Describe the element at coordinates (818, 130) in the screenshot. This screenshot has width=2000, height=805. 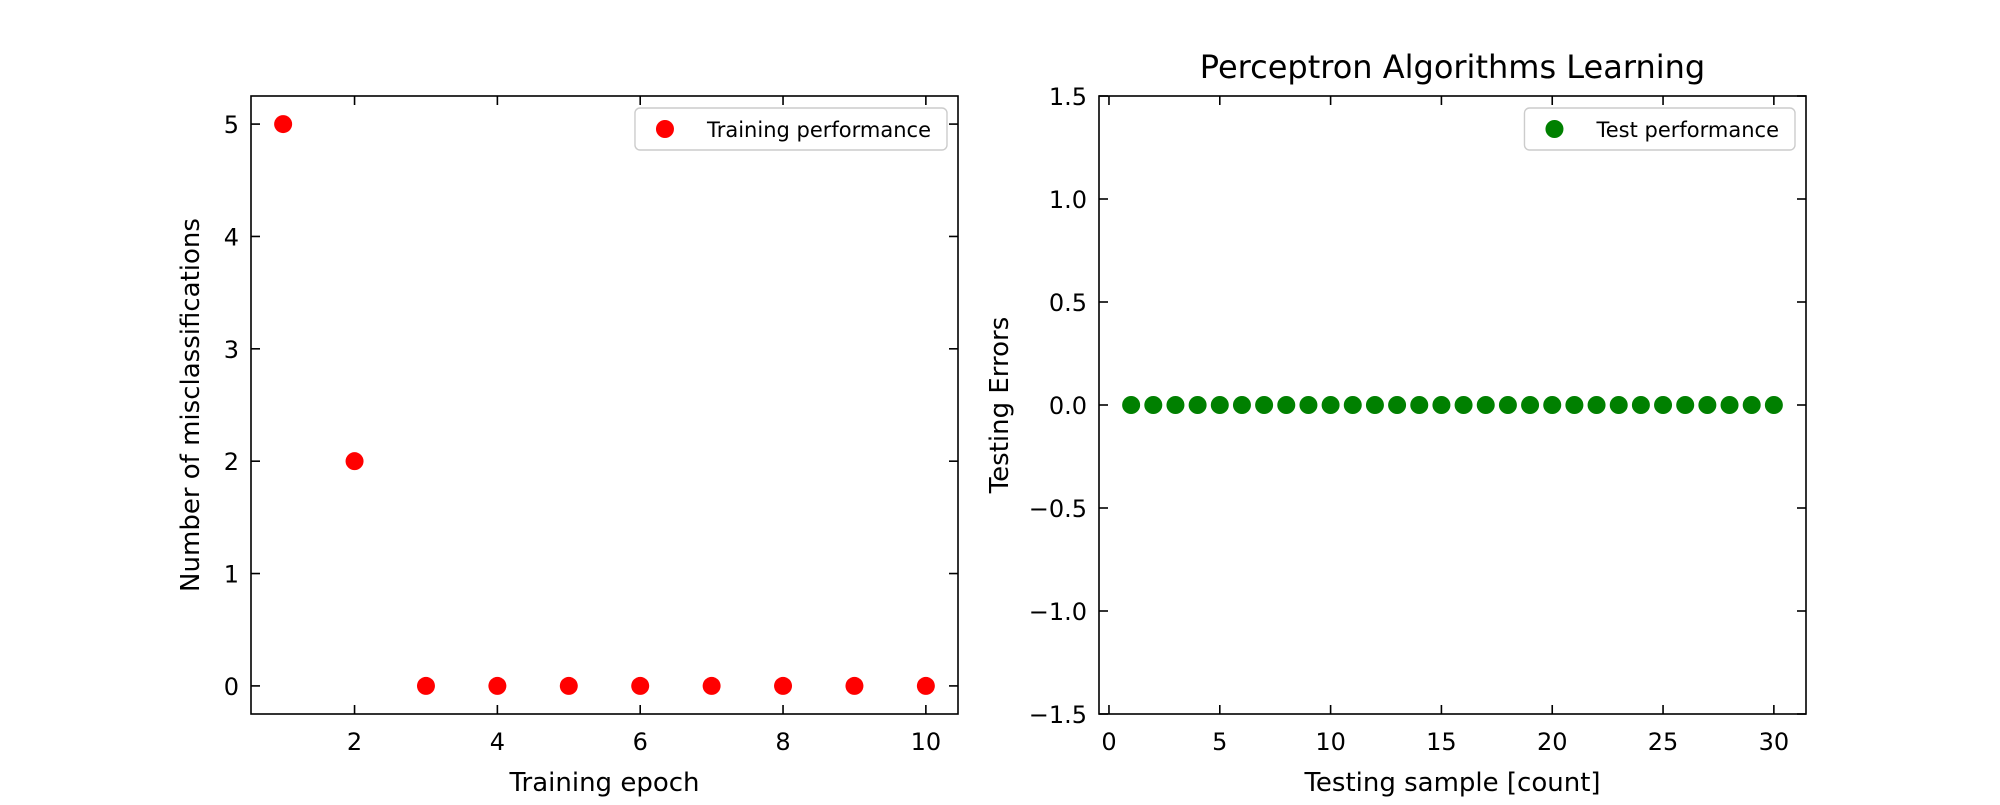
I see `legend-label: Training performance` at that location.